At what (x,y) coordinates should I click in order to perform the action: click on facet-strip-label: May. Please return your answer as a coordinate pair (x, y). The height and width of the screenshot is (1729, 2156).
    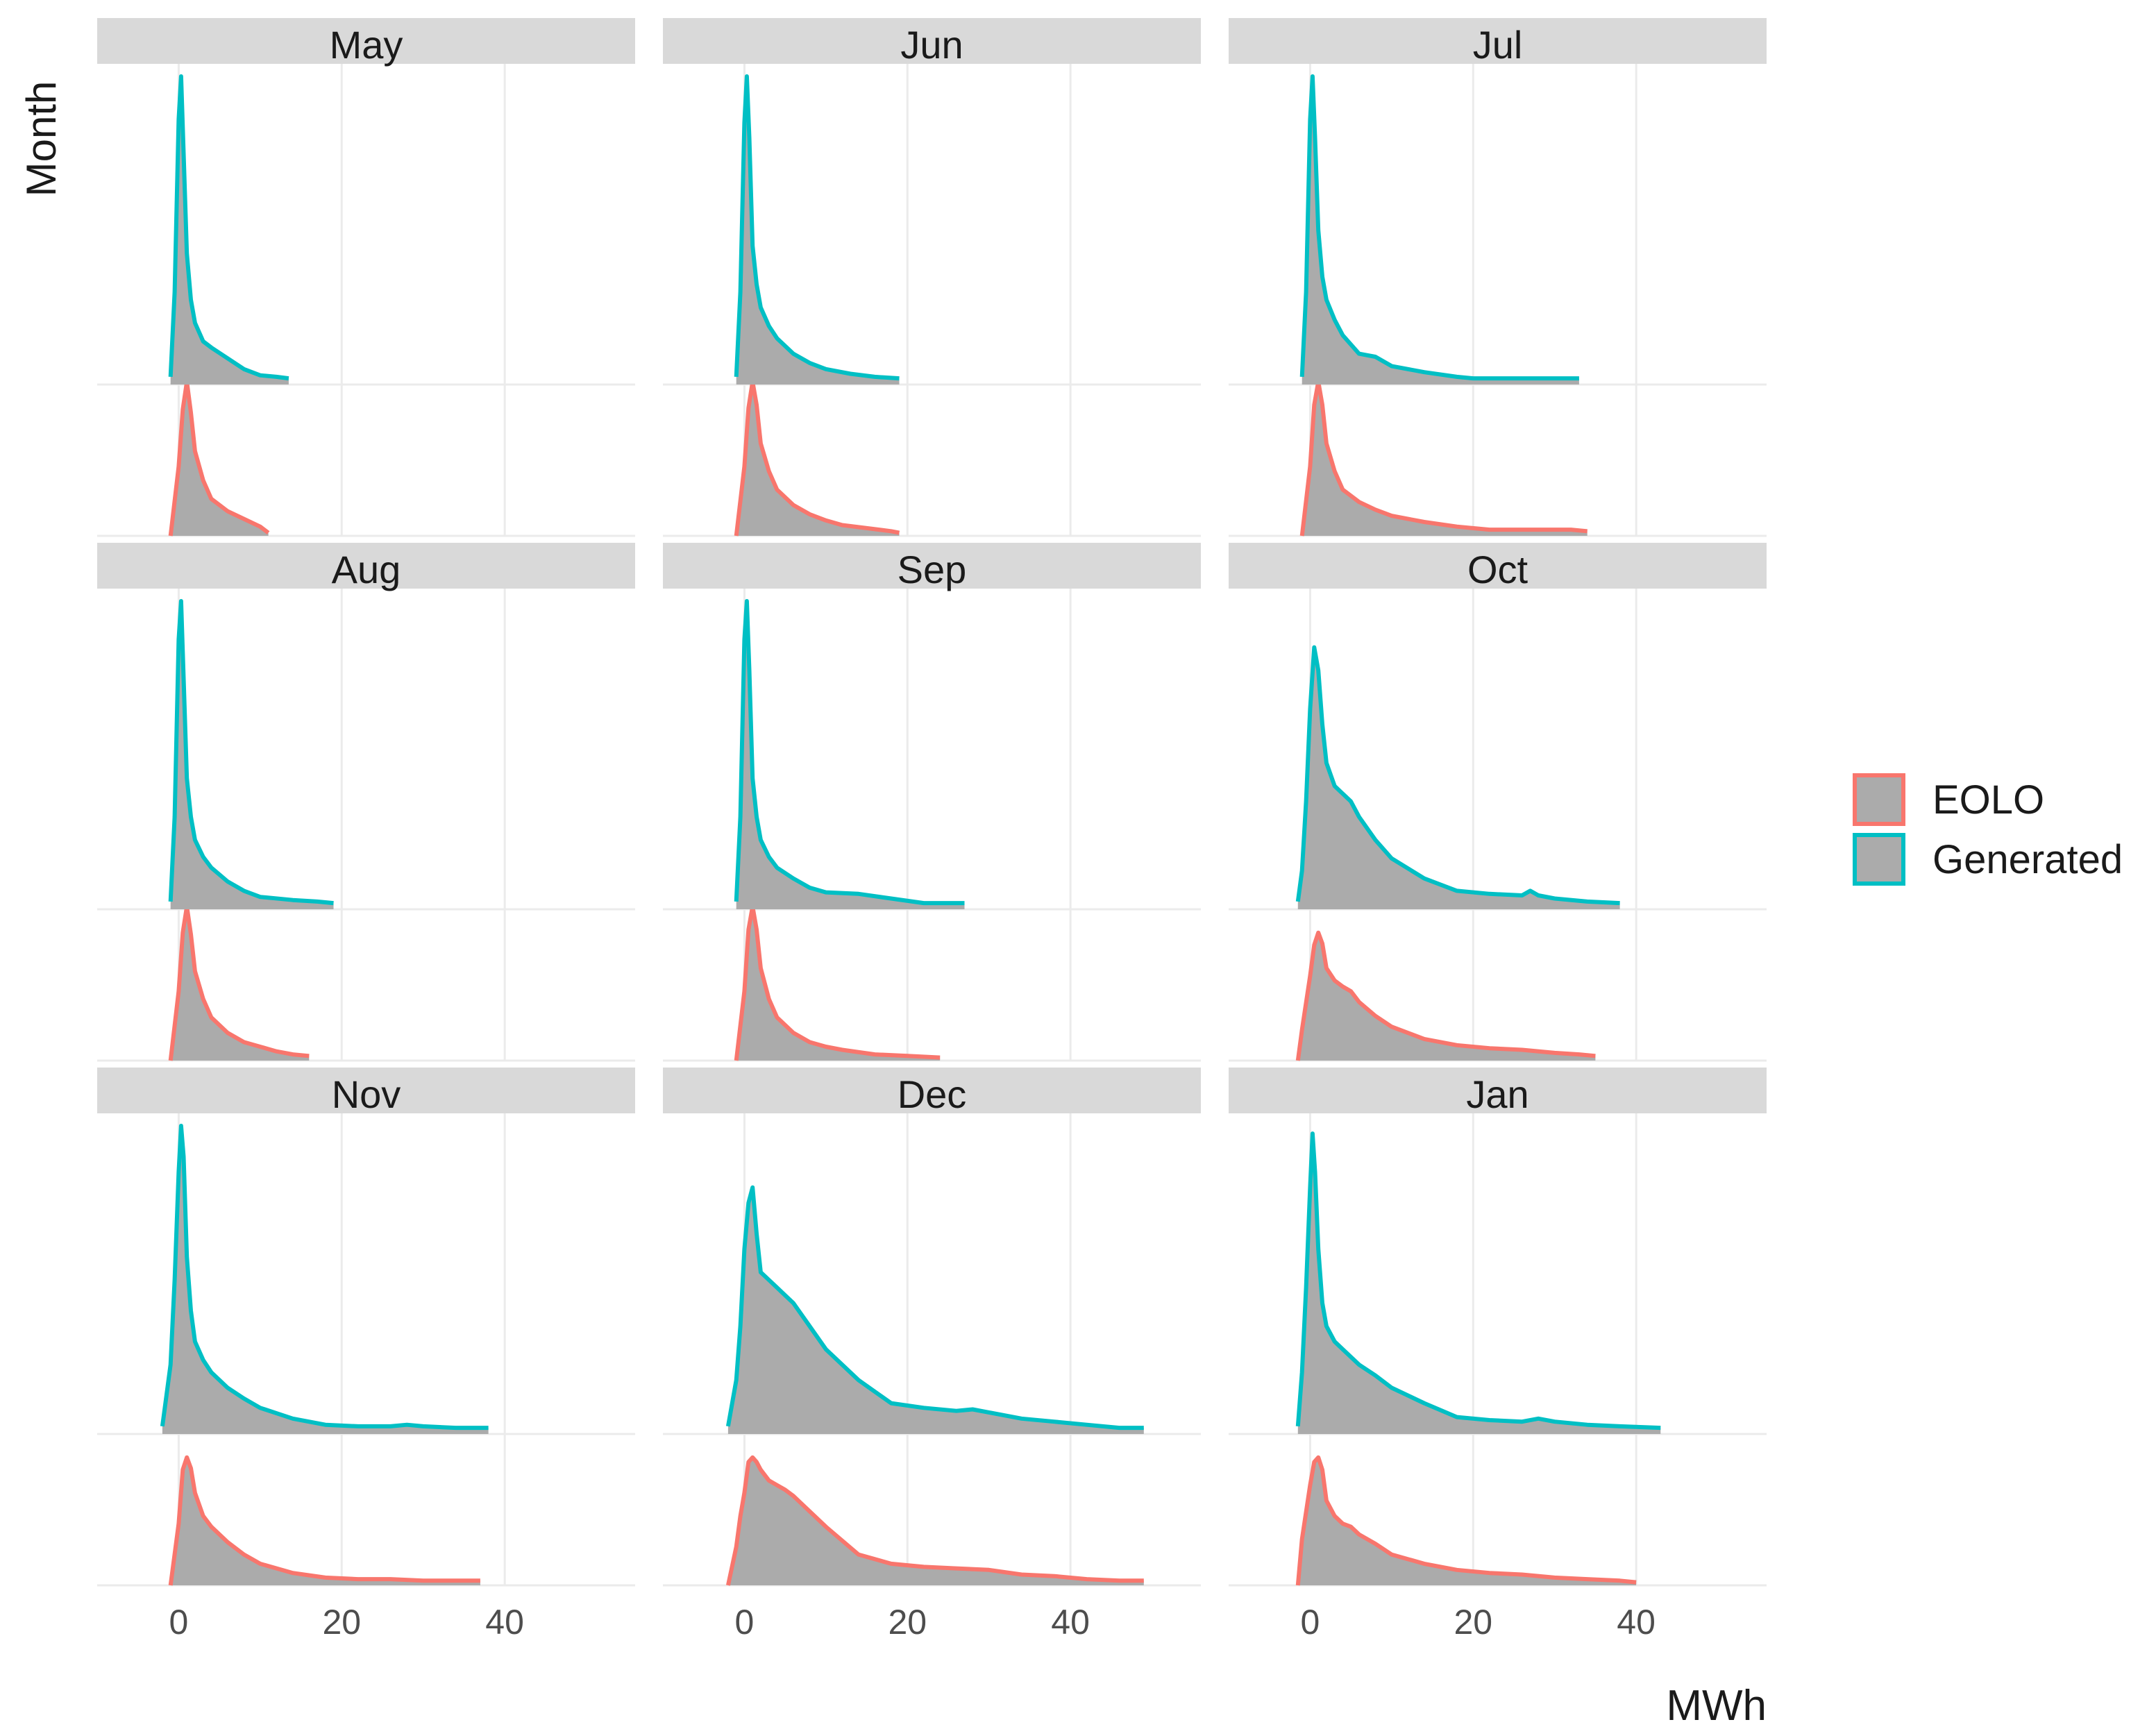
    Looking at the image, I should click on (367, 45).